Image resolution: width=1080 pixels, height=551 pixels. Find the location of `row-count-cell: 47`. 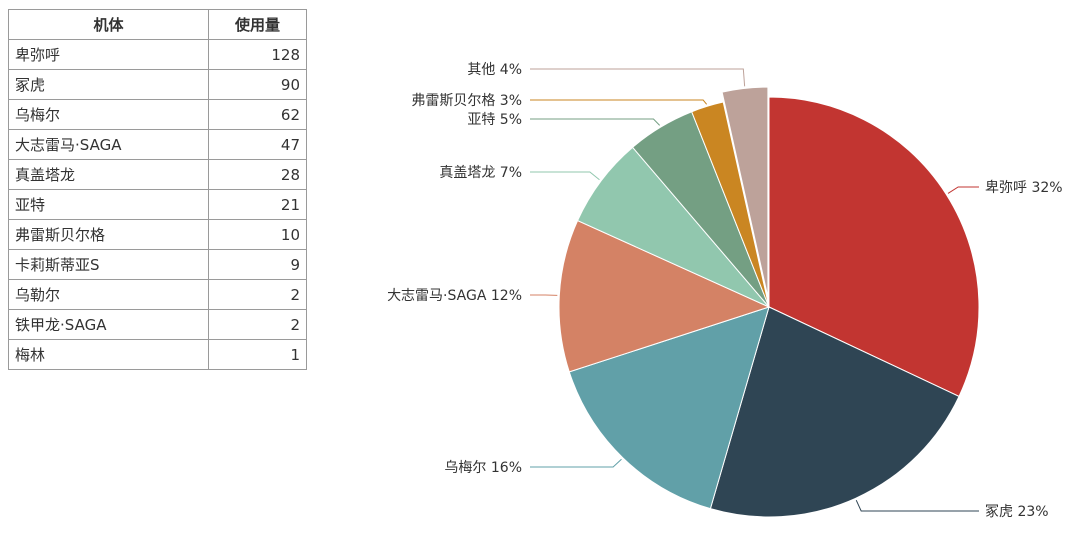

row-count-cell: 47 is located at coordinates (257, 144).